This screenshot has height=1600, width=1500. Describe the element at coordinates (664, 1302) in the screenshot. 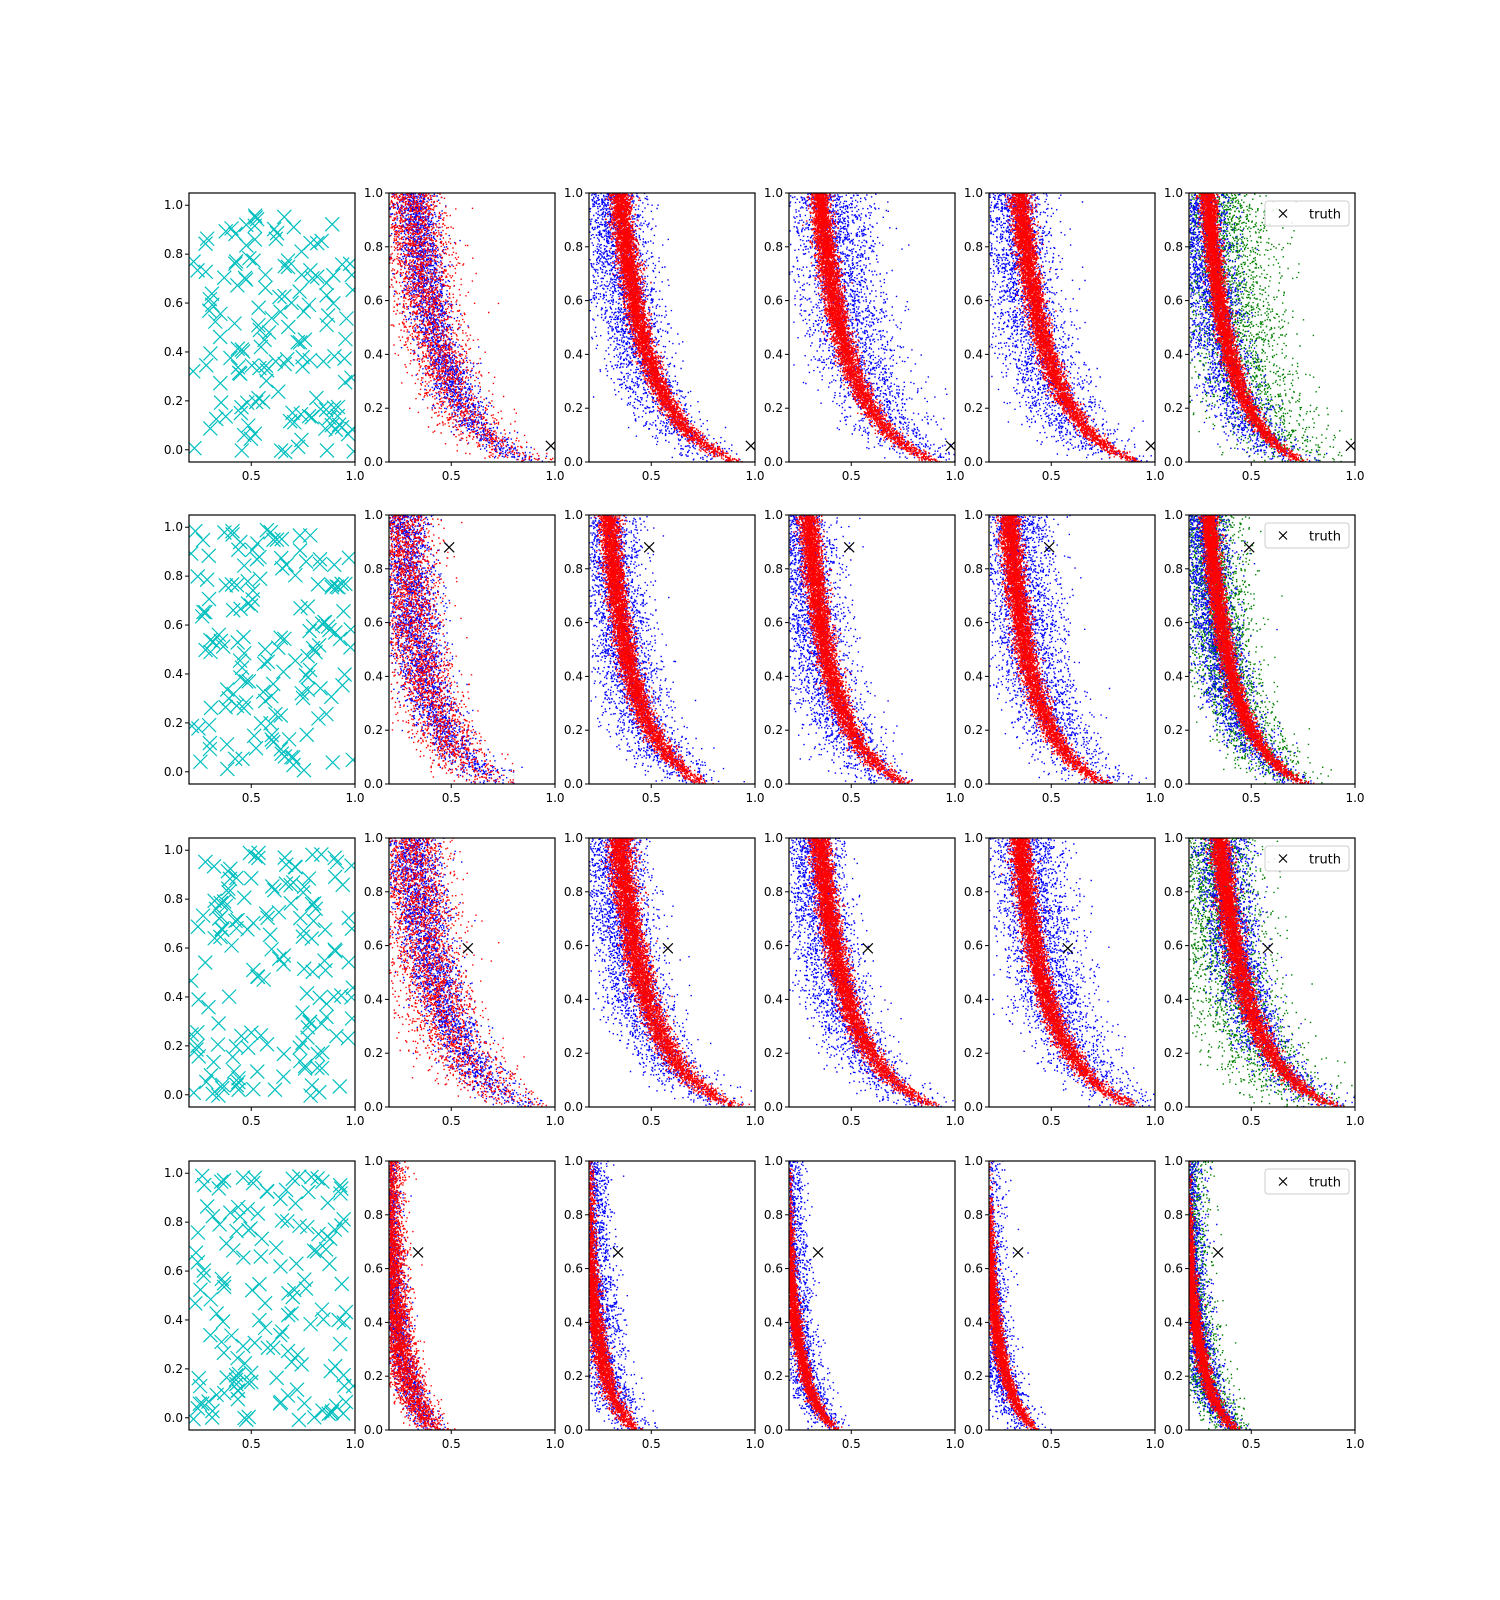

I see `subplot-r4-c3: 0.5 1.00.00.20.40.60.81.0` at that location.